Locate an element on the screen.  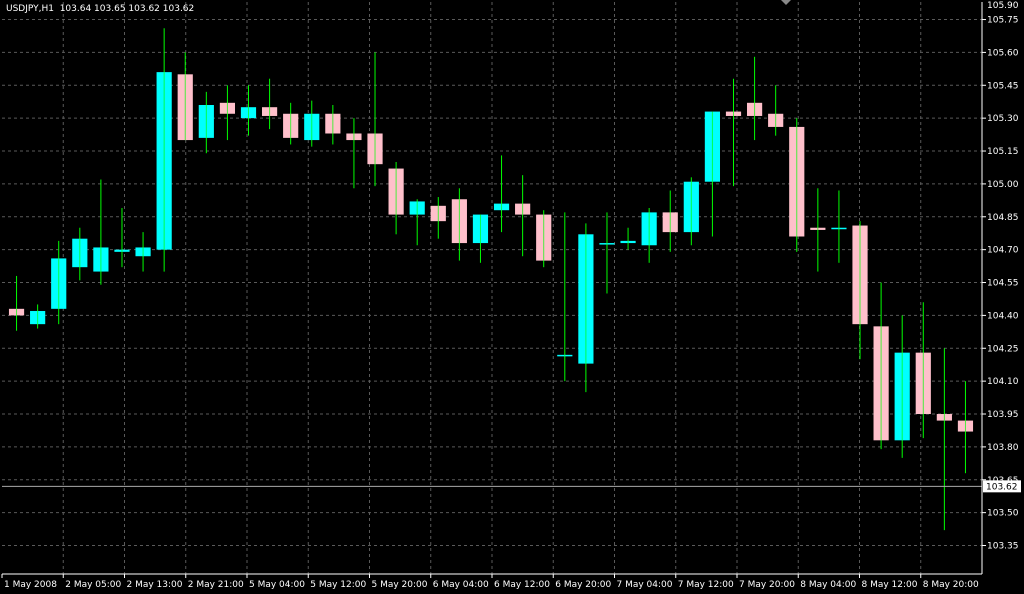
y-tick-label: 103.95 is located at coordinates (1003, 415).